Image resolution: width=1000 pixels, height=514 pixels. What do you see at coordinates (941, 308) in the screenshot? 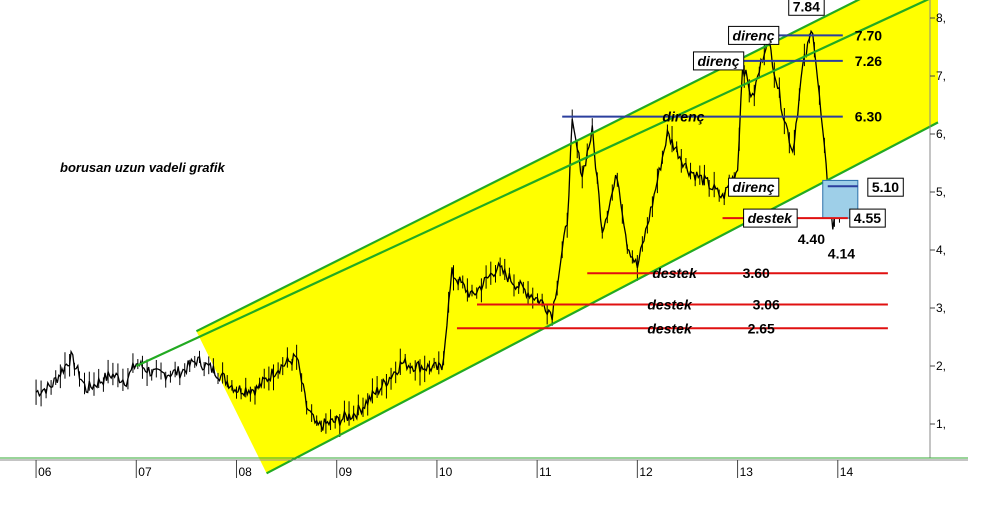
I see `y-tick-label: 3,` at bounding box center [941, 308].